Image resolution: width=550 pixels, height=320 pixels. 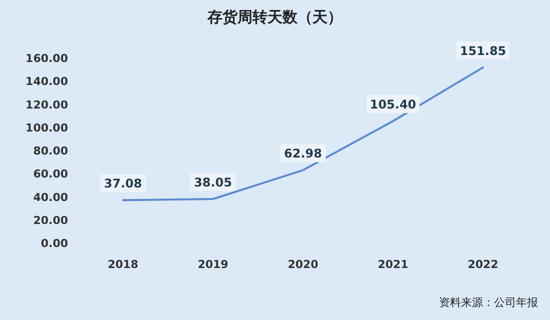 What do you see at coordinates (47, 58) in the screenshot?
I see `y-tick-label: 160.00` at bounding box center [47, 58].